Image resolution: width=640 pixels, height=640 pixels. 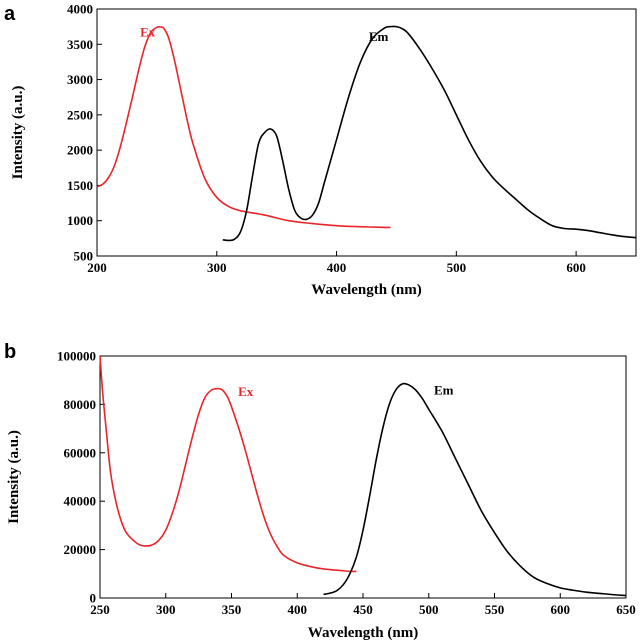 What do you see at coordinates (80, 150) in the screenshot?
I see `y-tick-label: 2000` at bounding box center [80, 150].